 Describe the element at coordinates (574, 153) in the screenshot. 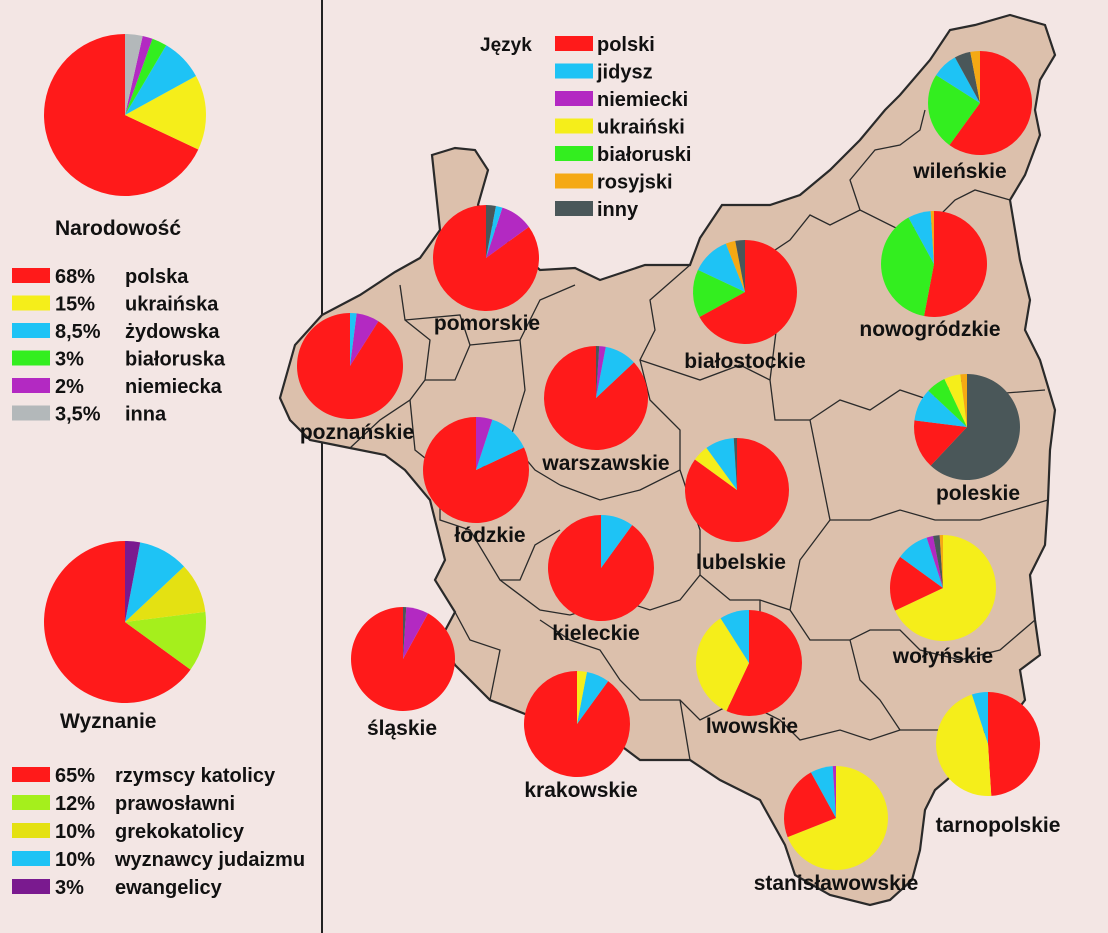

I see `language-swatch-bialoruski` at that location.